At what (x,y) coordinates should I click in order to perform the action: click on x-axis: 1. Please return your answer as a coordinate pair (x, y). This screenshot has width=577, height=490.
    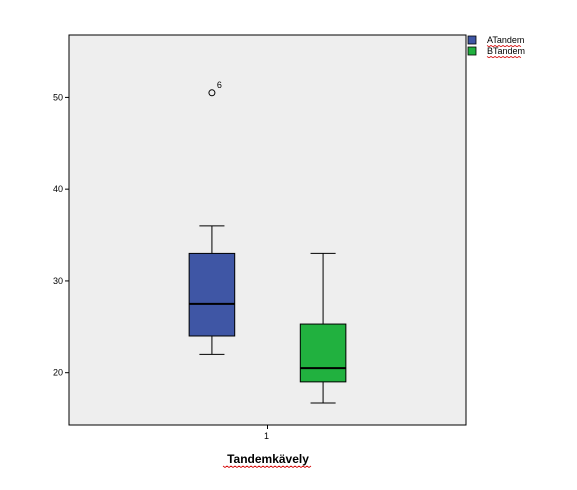
    Looking at the image, I should click on (266, 433).